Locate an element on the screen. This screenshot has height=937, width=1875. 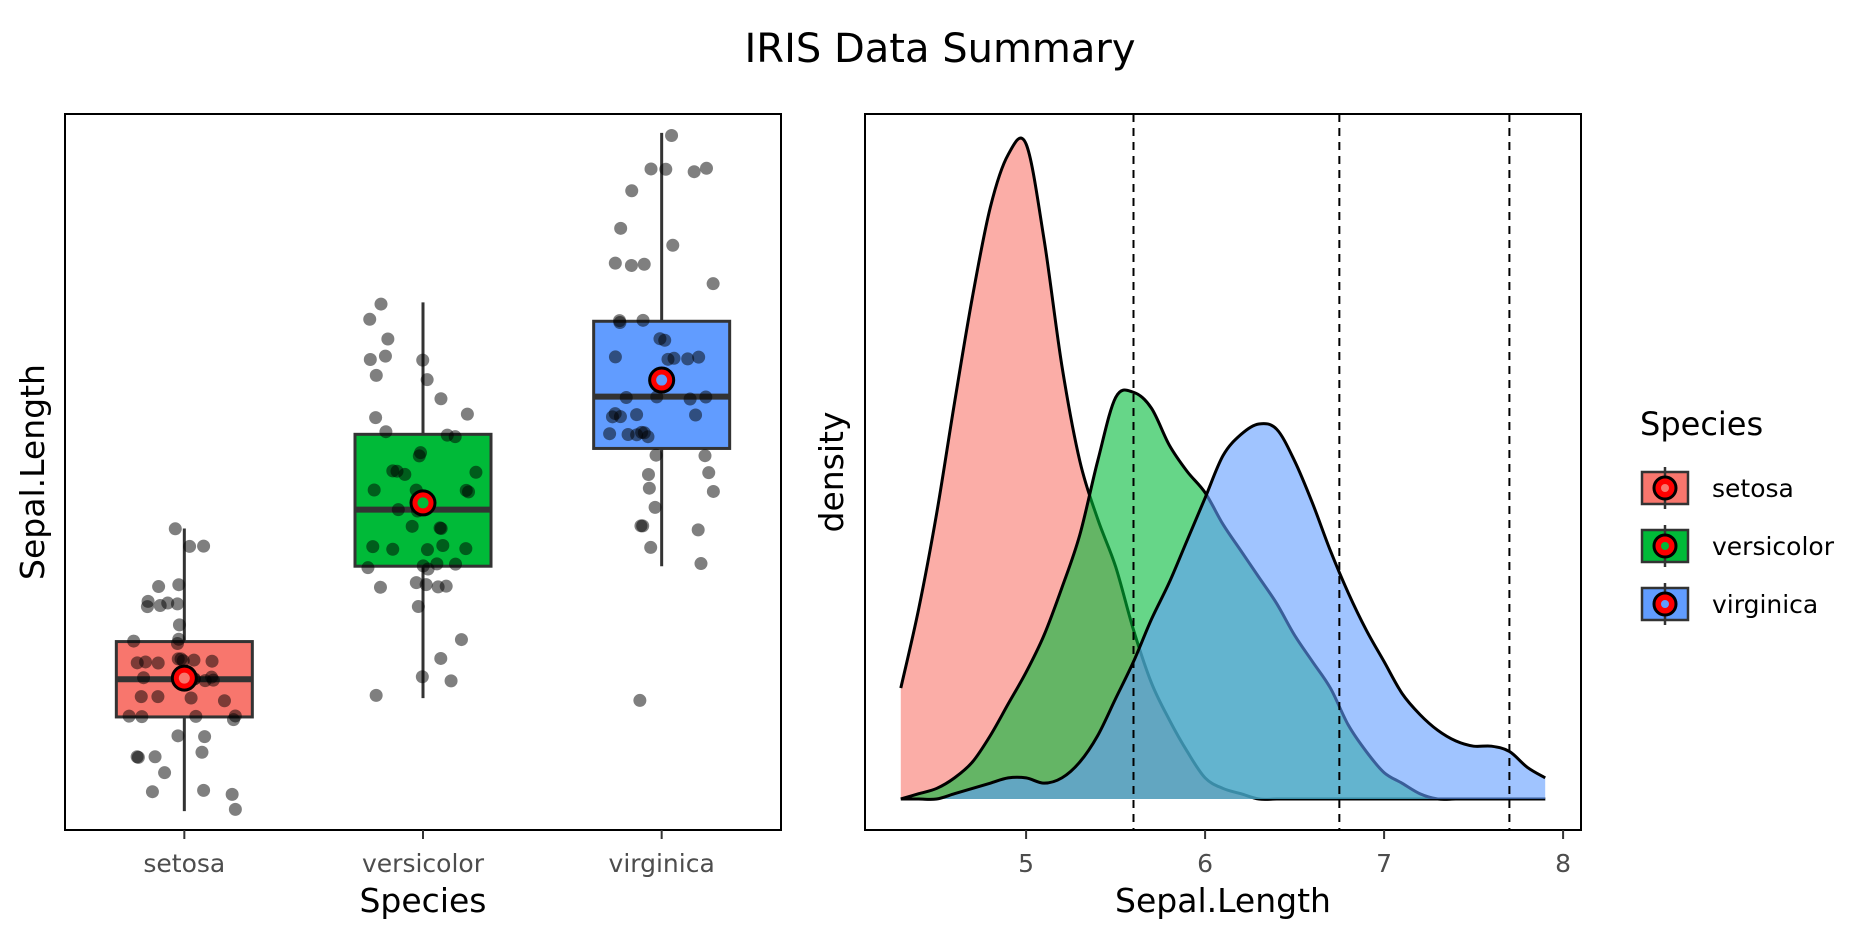
legend-label: versicolor is located at coordinates (1773, 546).